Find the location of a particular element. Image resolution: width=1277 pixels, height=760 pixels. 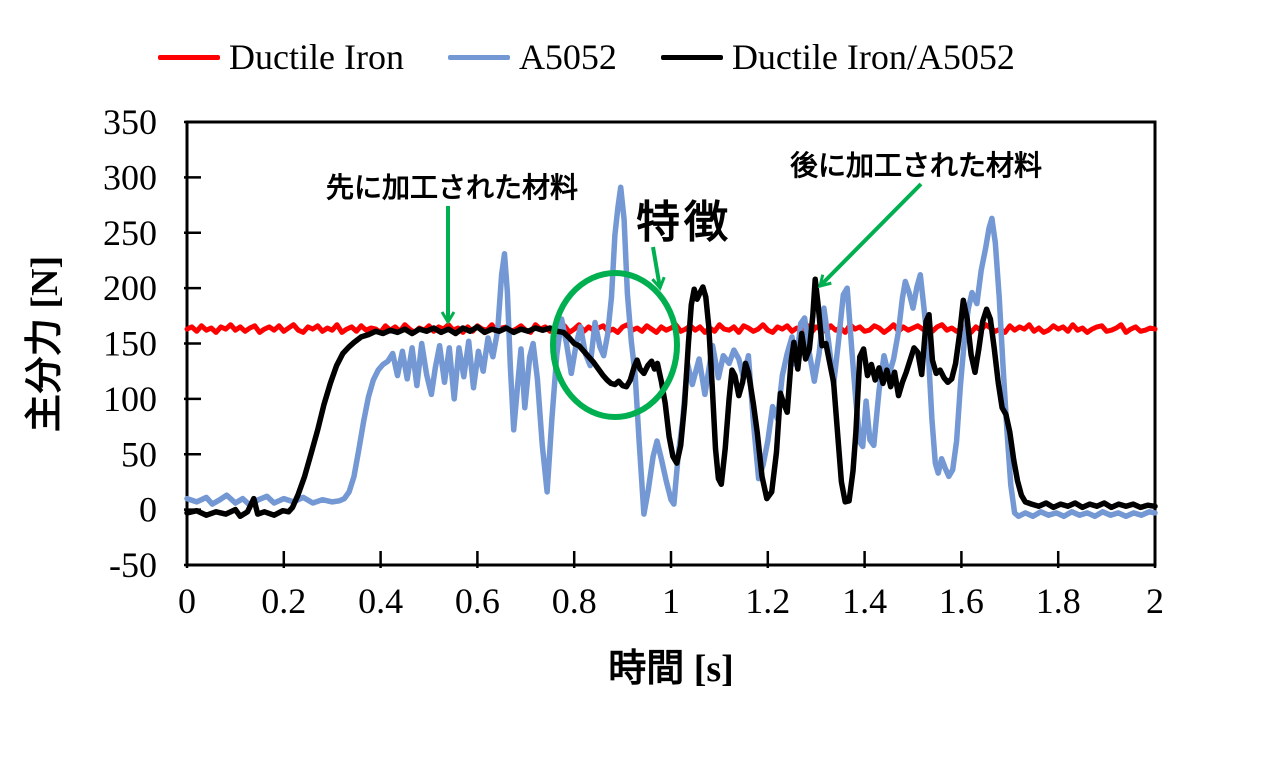

feature-circle is located at coordinates (615, 345).